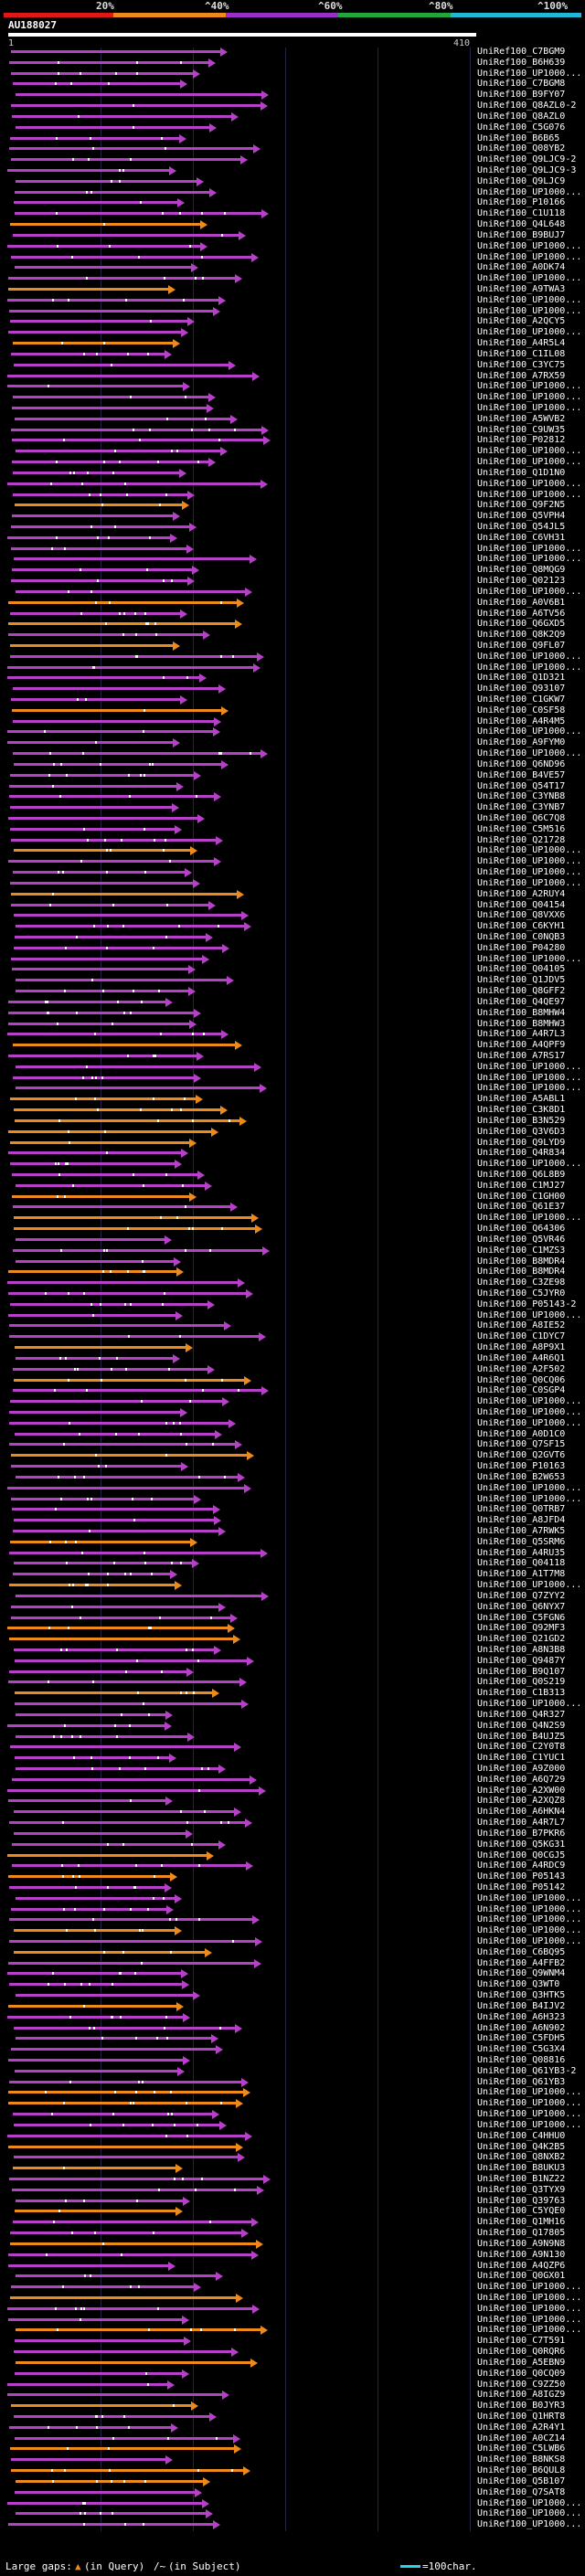 This screenshot has height=2576, width=585. Describe the element at coordinates (293, 1325) in the screenshot. I see `hit-row: UniRef100_A8IE52` at that location.